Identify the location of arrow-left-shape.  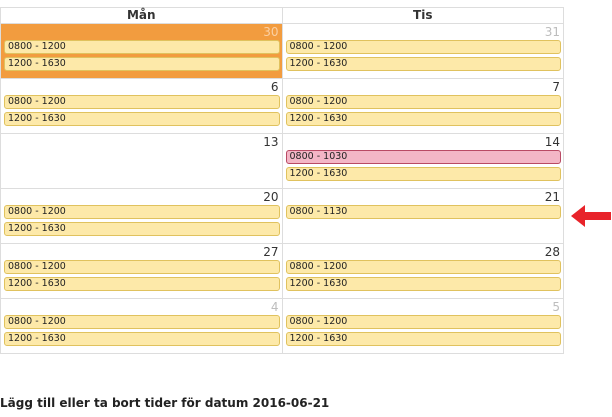
(591, 216).